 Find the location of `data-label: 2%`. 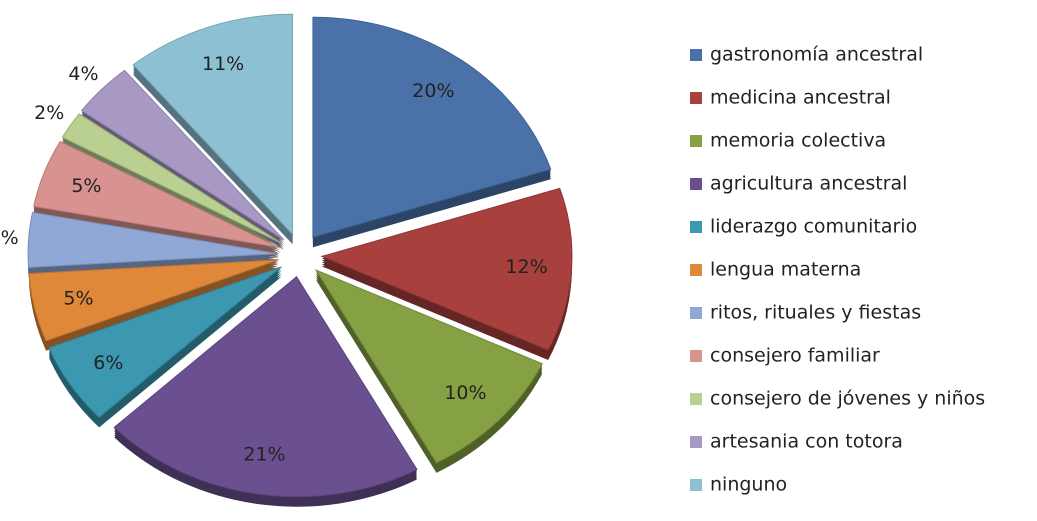

data-label: 2% is located at coordinates (49, 113).